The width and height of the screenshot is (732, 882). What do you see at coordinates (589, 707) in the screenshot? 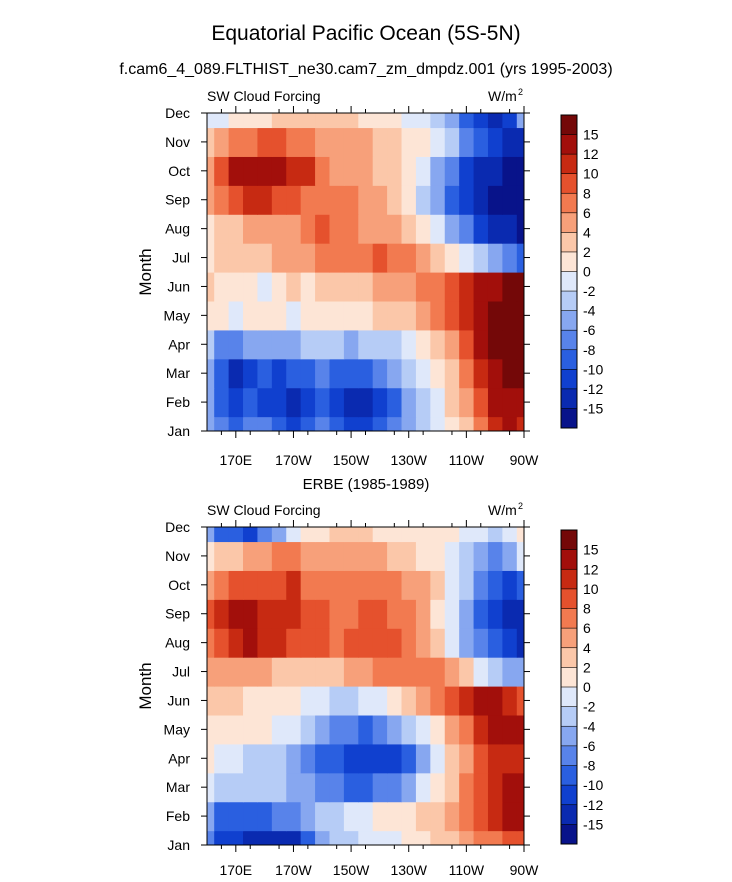
I see `colorbar-label: -2` at bounding box center [589, 707].